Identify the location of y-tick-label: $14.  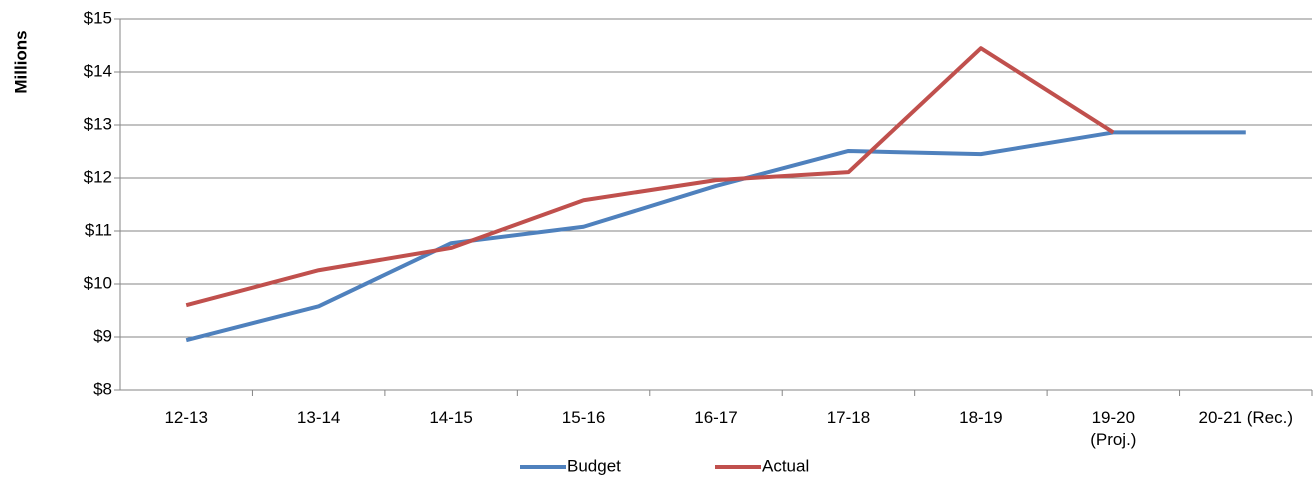
(98, 70).